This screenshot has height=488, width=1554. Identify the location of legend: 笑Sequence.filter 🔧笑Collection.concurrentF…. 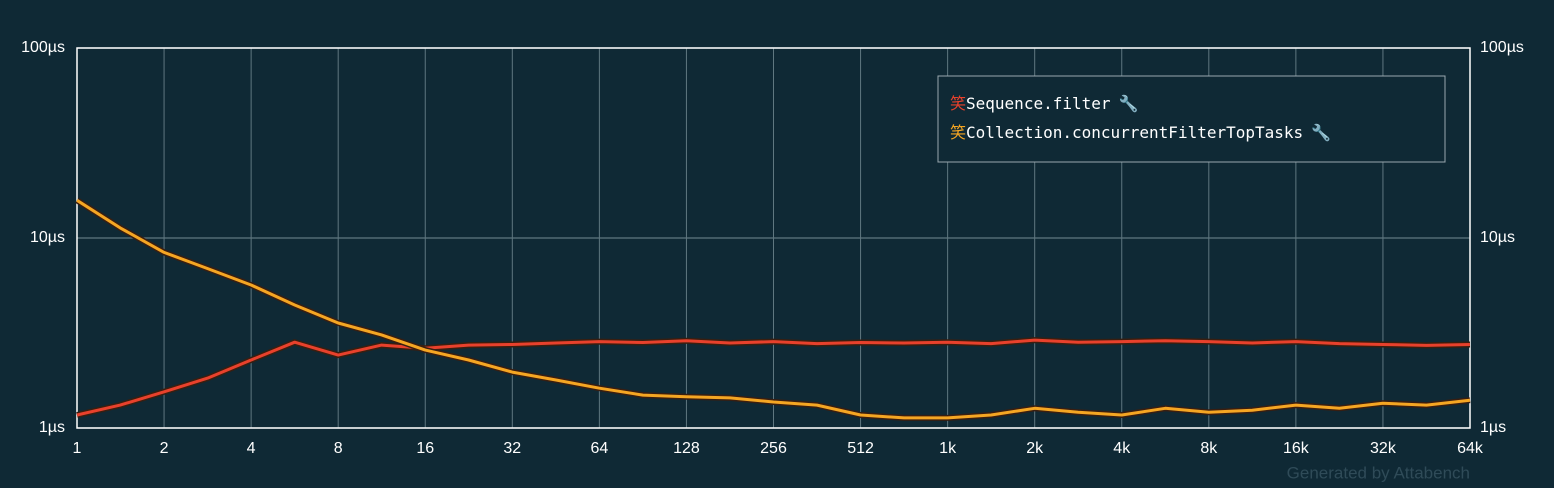
(1191, 119).